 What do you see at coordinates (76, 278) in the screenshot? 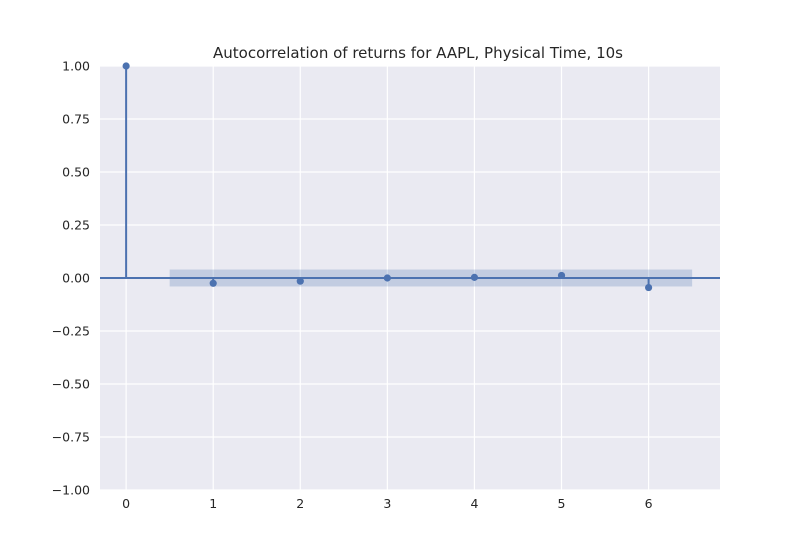
I see `y-tick-label: 0.00` at bounding box center [76, 278].